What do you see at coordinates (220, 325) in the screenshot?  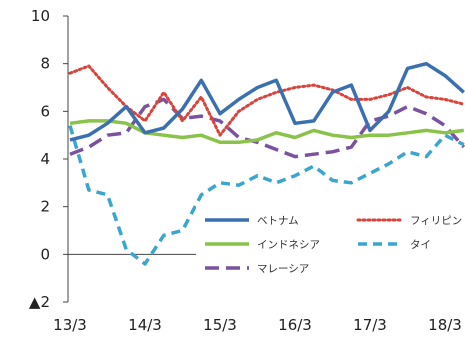 I see `x-tick-label: 15/3` at bounding box center [220, 325].